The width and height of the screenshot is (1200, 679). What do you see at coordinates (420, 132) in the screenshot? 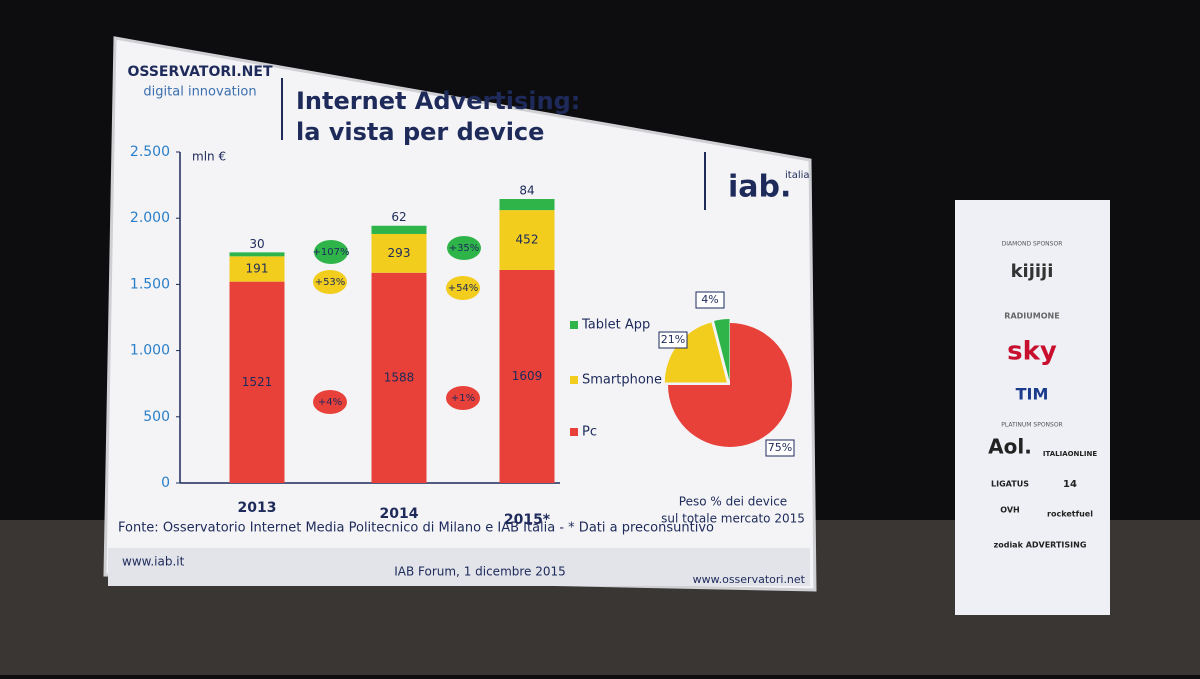
I see `title: la vista per device` at bounding box center [420, 132].